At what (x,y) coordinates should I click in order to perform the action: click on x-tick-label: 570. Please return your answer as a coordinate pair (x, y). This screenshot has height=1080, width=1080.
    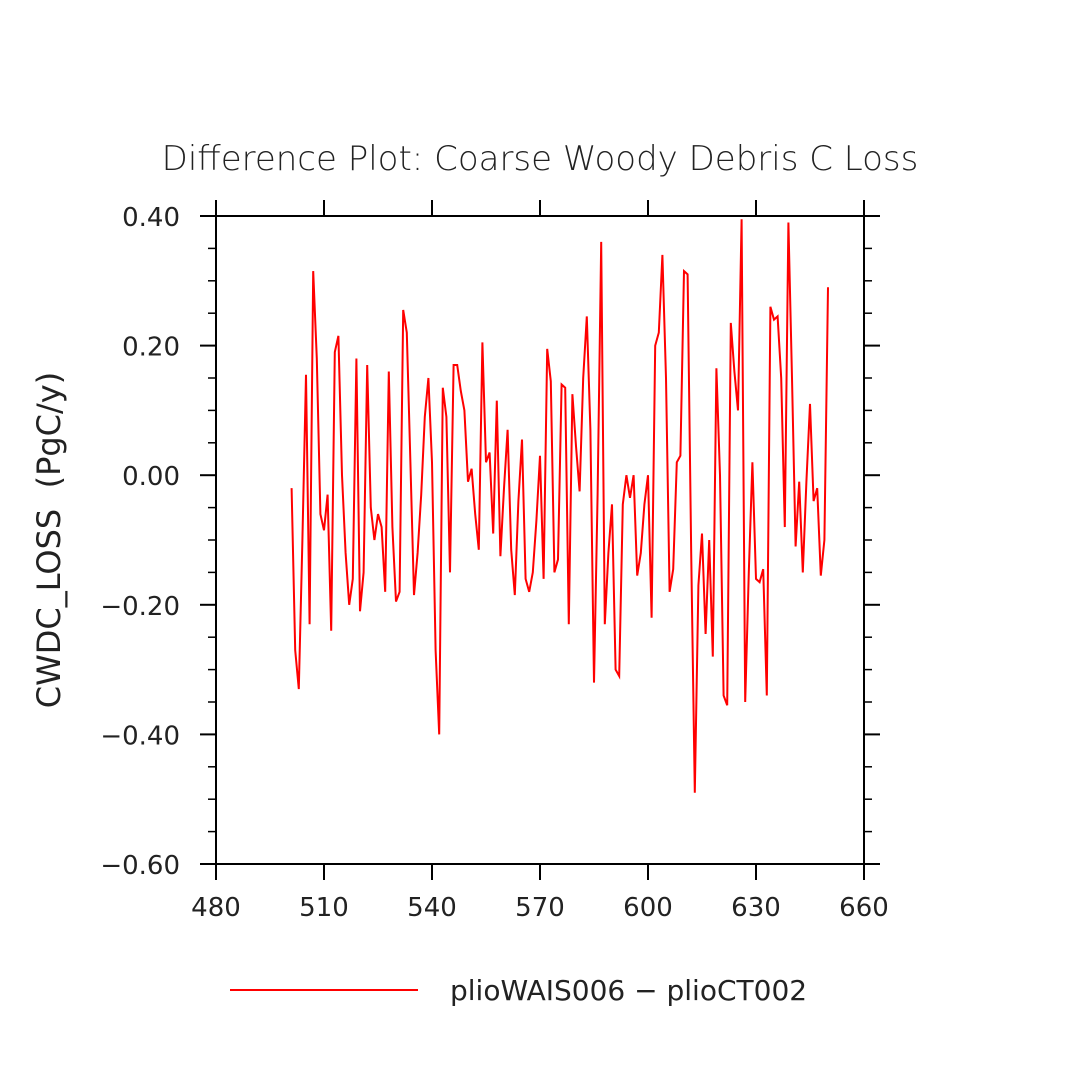
    Looking at the image, I should click on (540, 908).